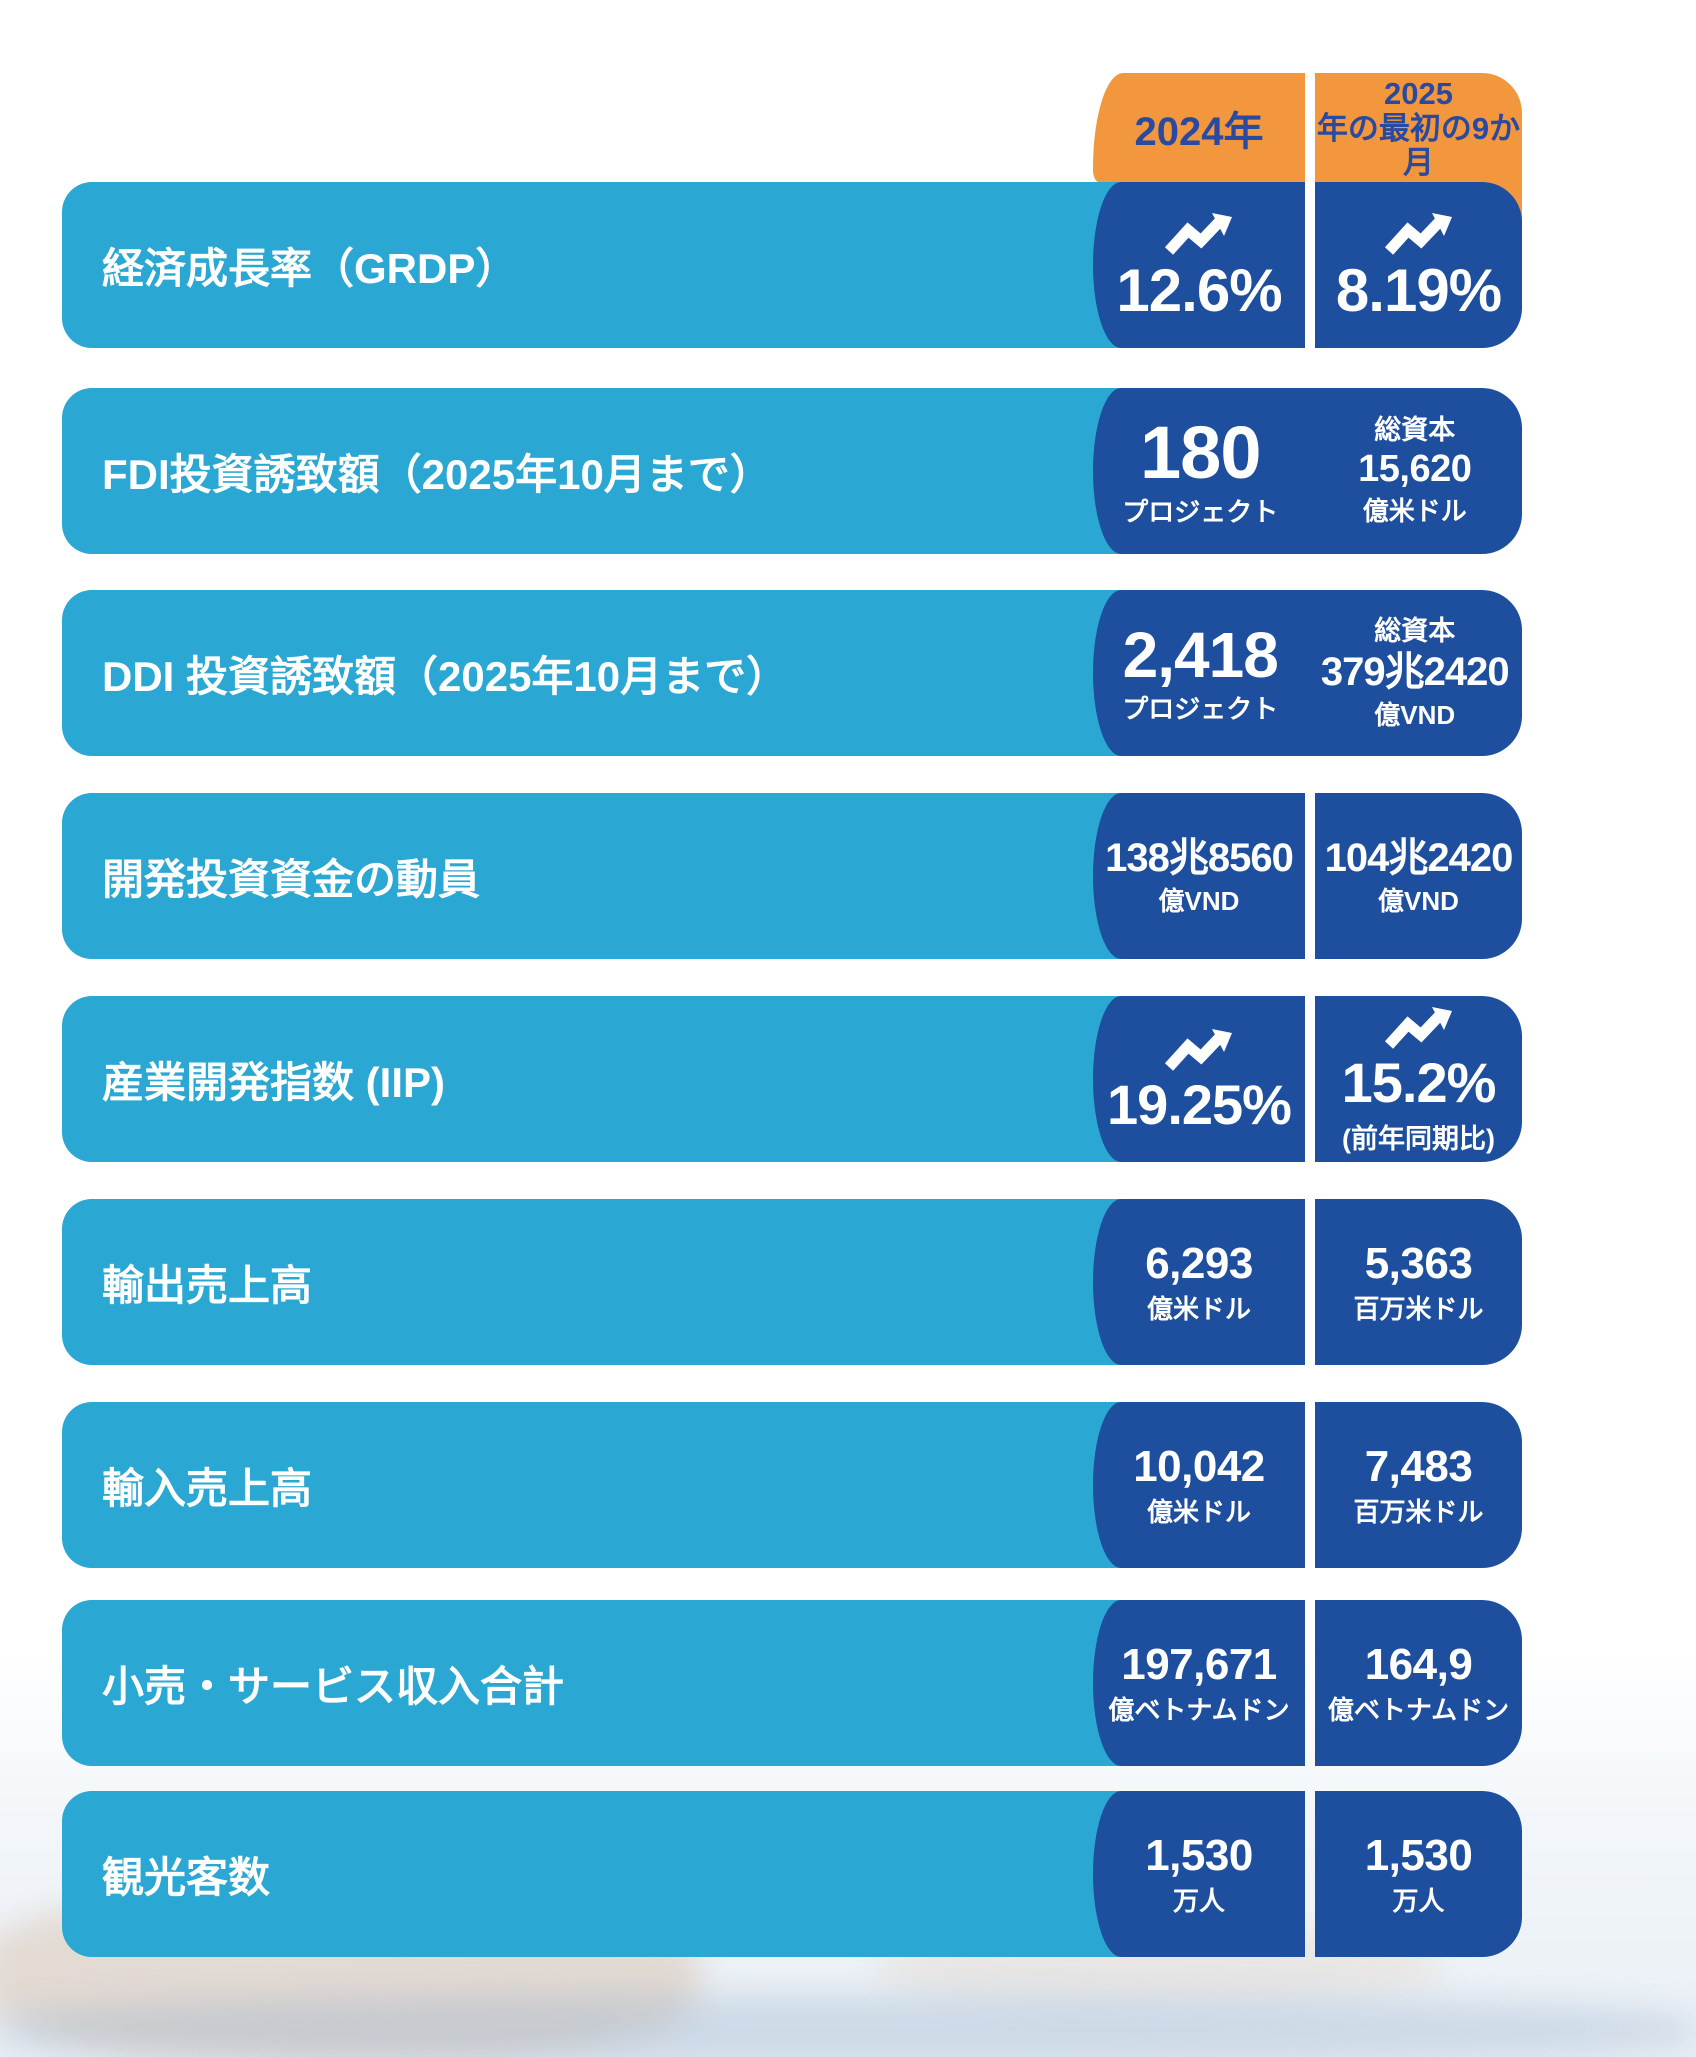 The width and height of the screenshot is (1696, 2057). What do you see at coordinates (310, 268) in the screenshot?
I see `row-label: 経済成長率（GRDP）` at bounding box center [310, 268].